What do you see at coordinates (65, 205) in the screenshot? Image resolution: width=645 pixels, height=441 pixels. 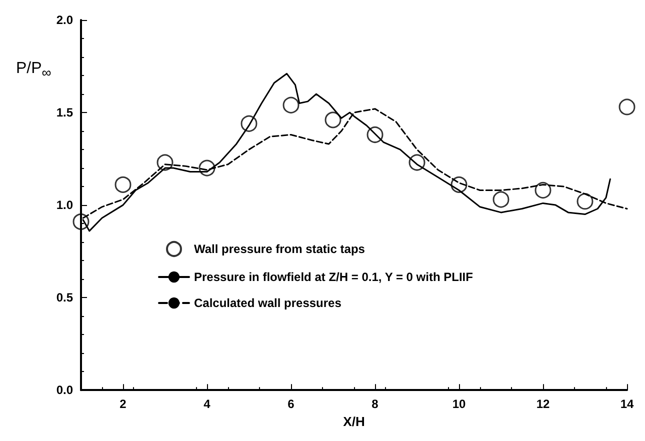 I see `y-tick-label: 1.0` at bounding box center [65, 205].